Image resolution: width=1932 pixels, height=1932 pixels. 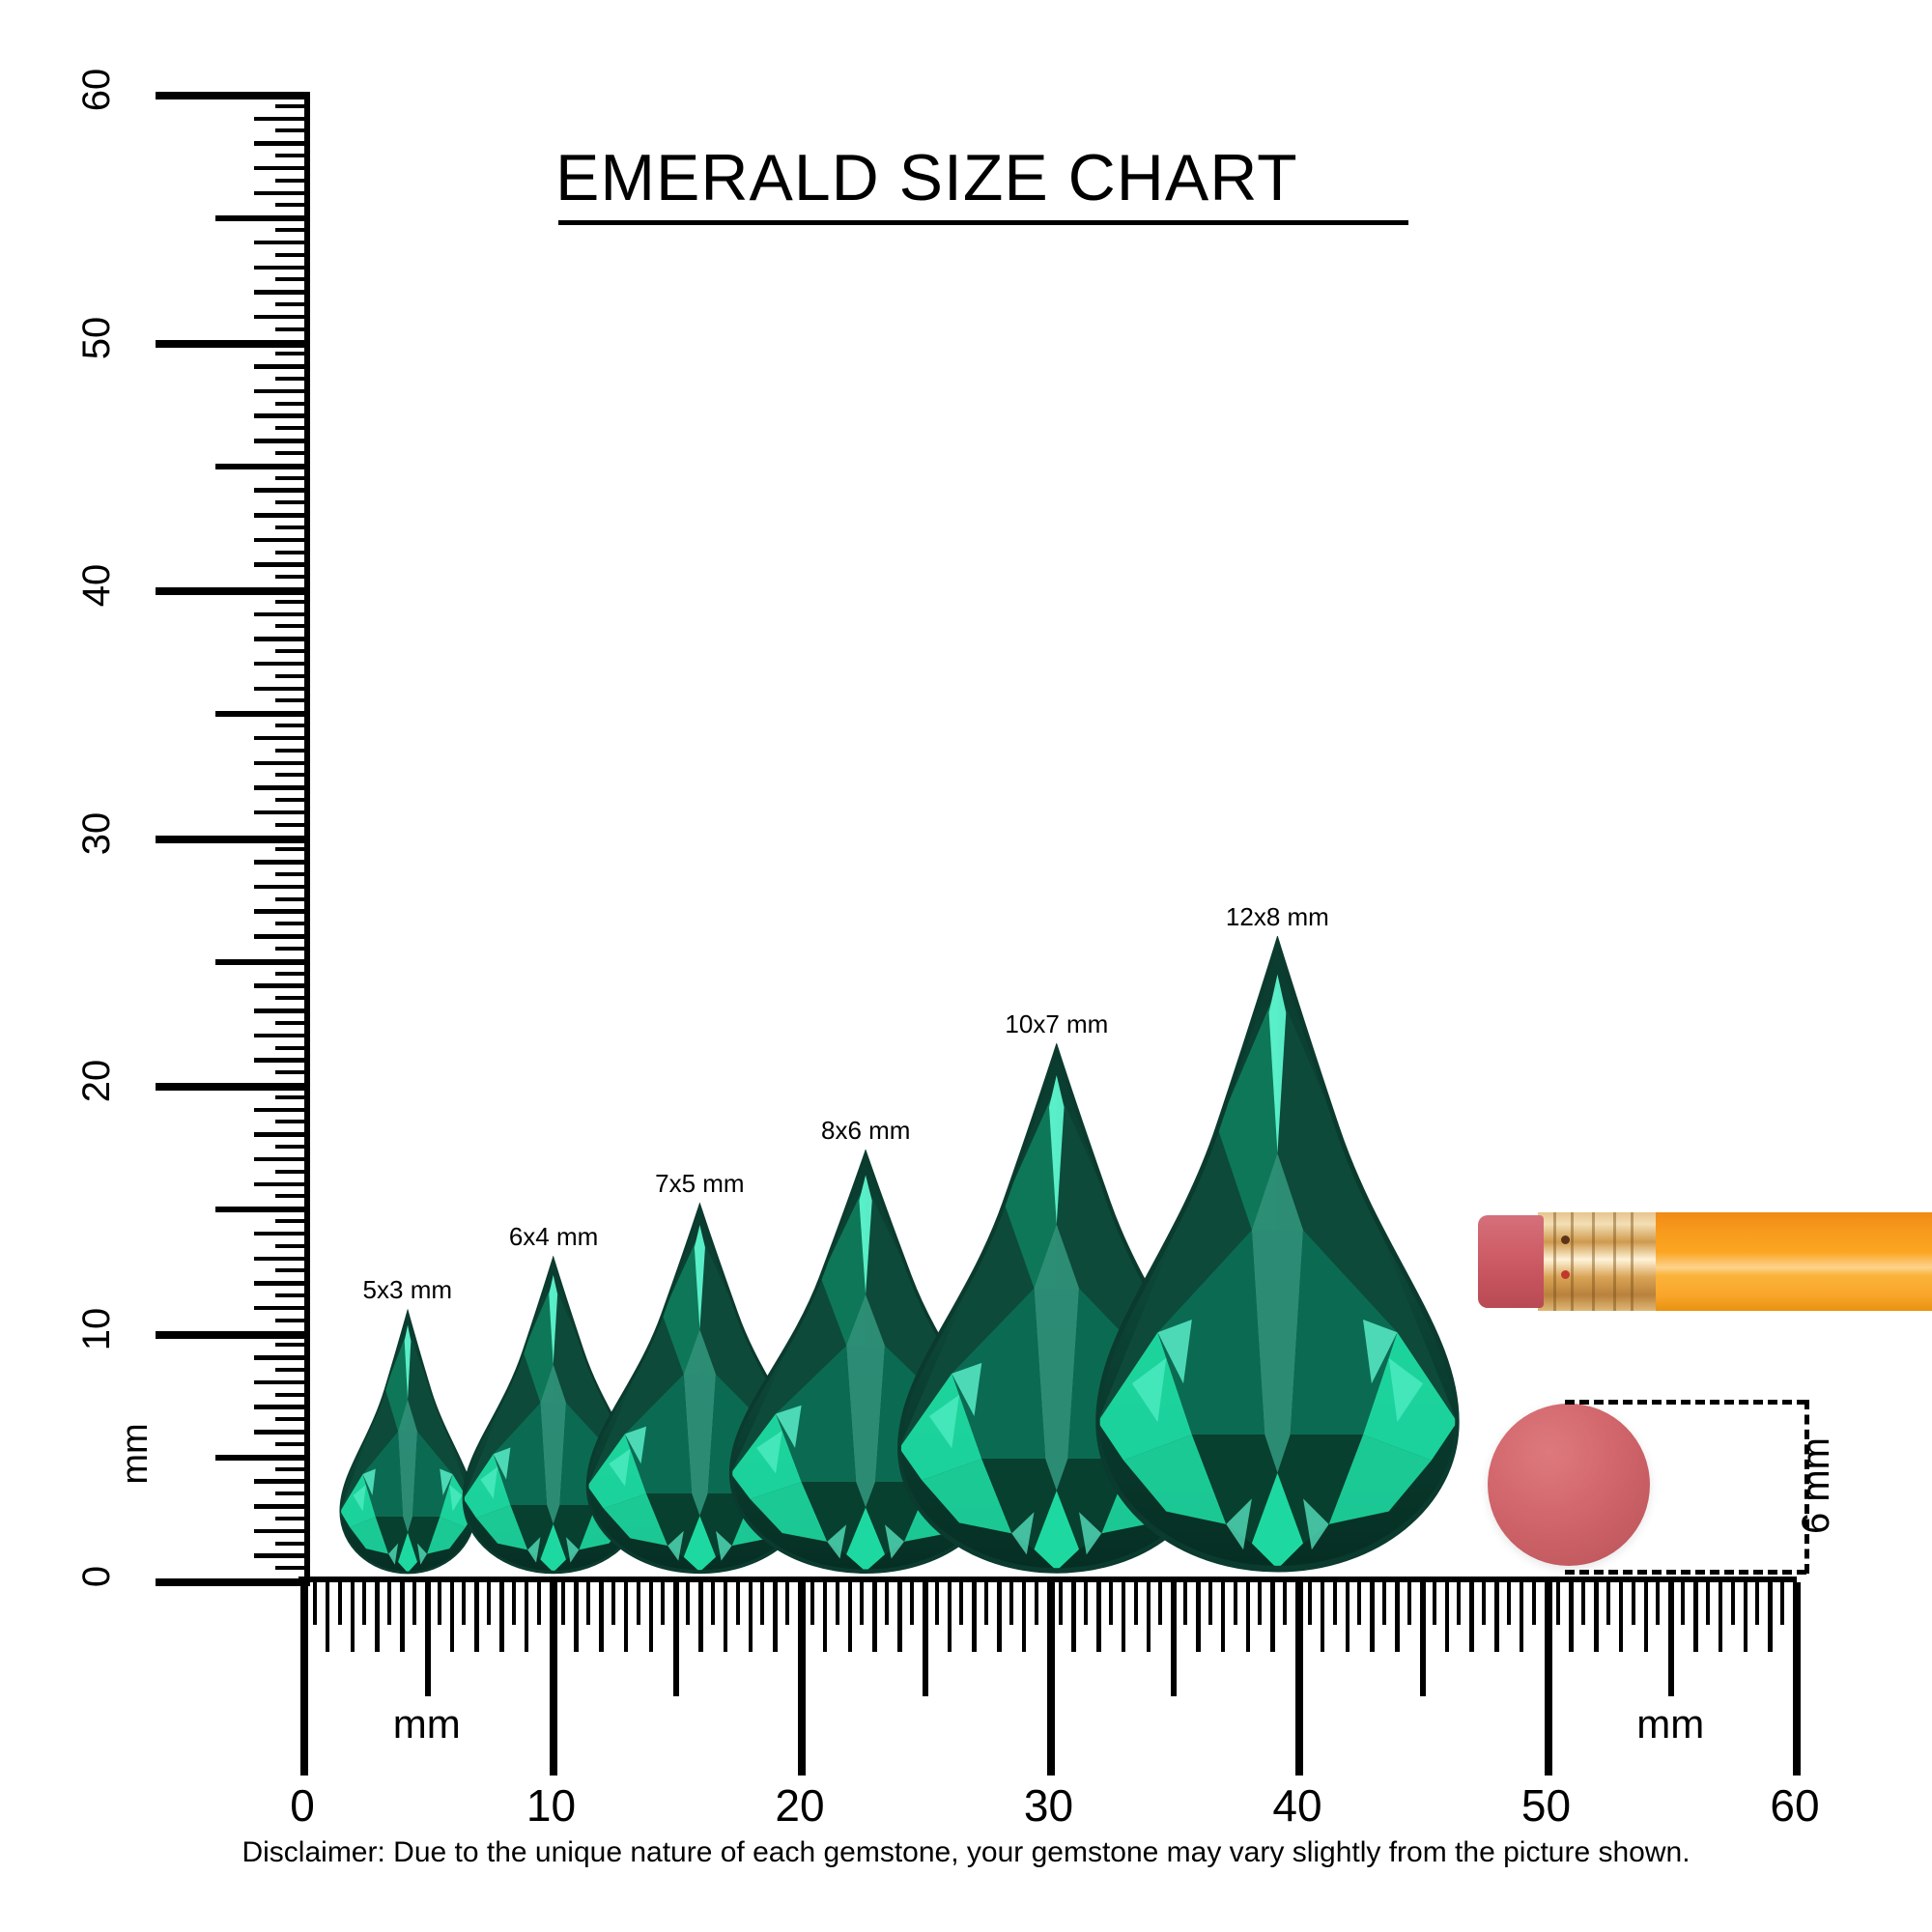 I want to click on horizontal-ruler-label-60: 60, so click(x=1795, y=1805).